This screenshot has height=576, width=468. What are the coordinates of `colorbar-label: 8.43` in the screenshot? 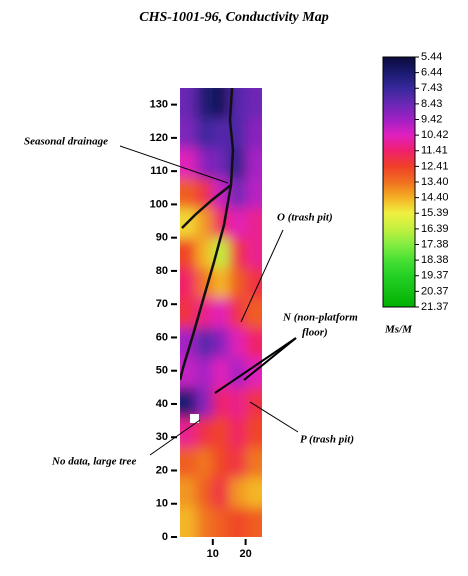 It's located at (431, 104).